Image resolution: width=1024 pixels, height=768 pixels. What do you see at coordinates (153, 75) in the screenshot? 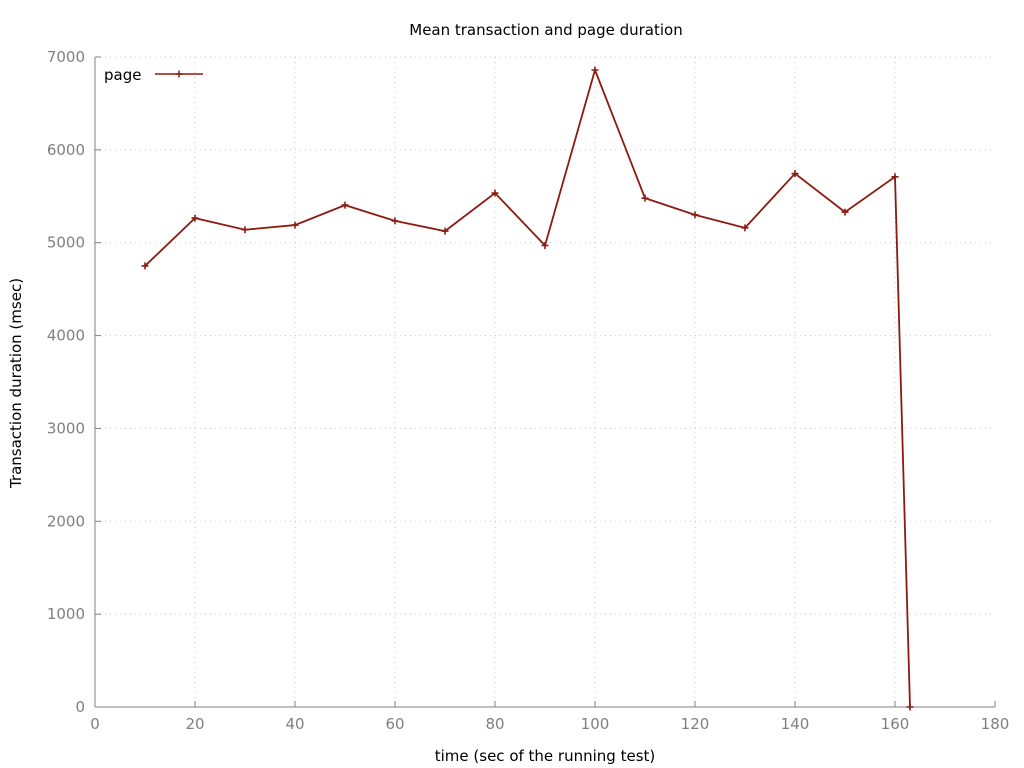
I see `legend: page` at bounding box center [153, 75].